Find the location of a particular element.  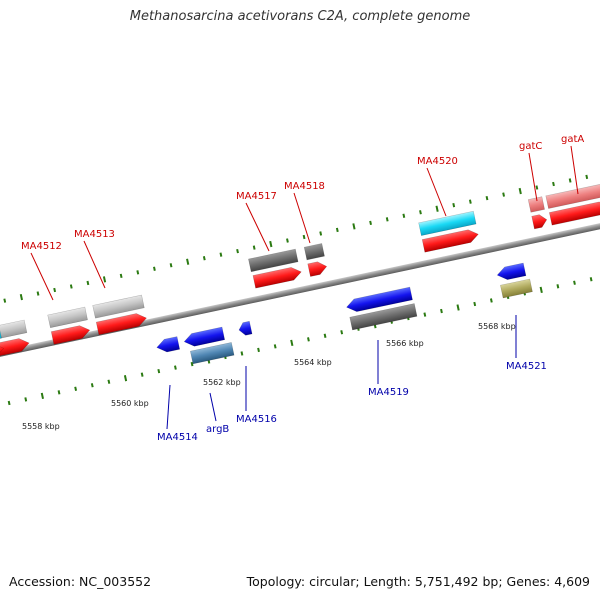

gene-ma4512-label: MA4512 is located at coordinates (41, 246).